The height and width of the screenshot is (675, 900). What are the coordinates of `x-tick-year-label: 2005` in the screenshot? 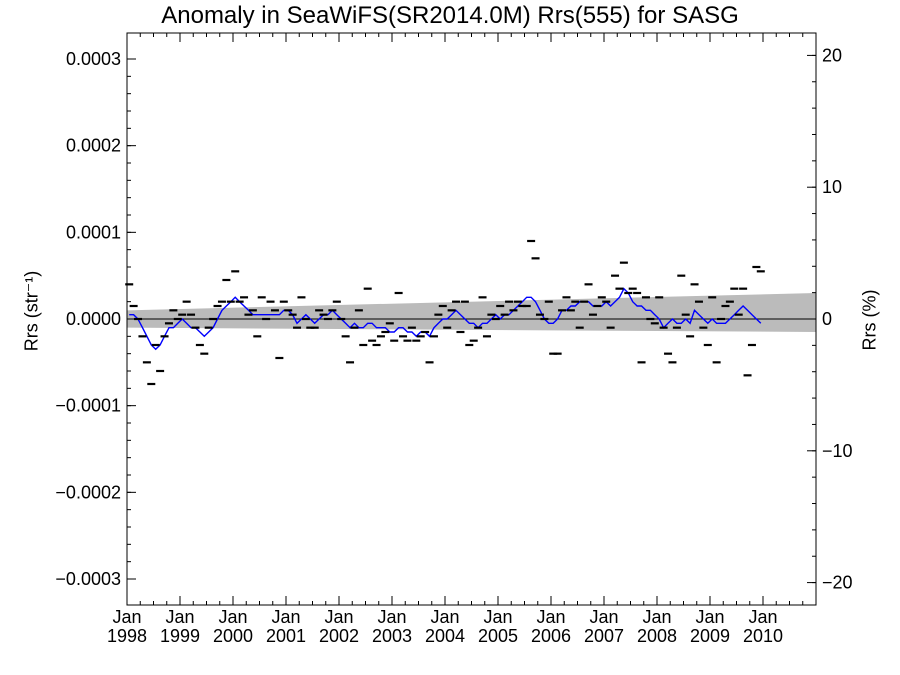 It's located at (498, 636).